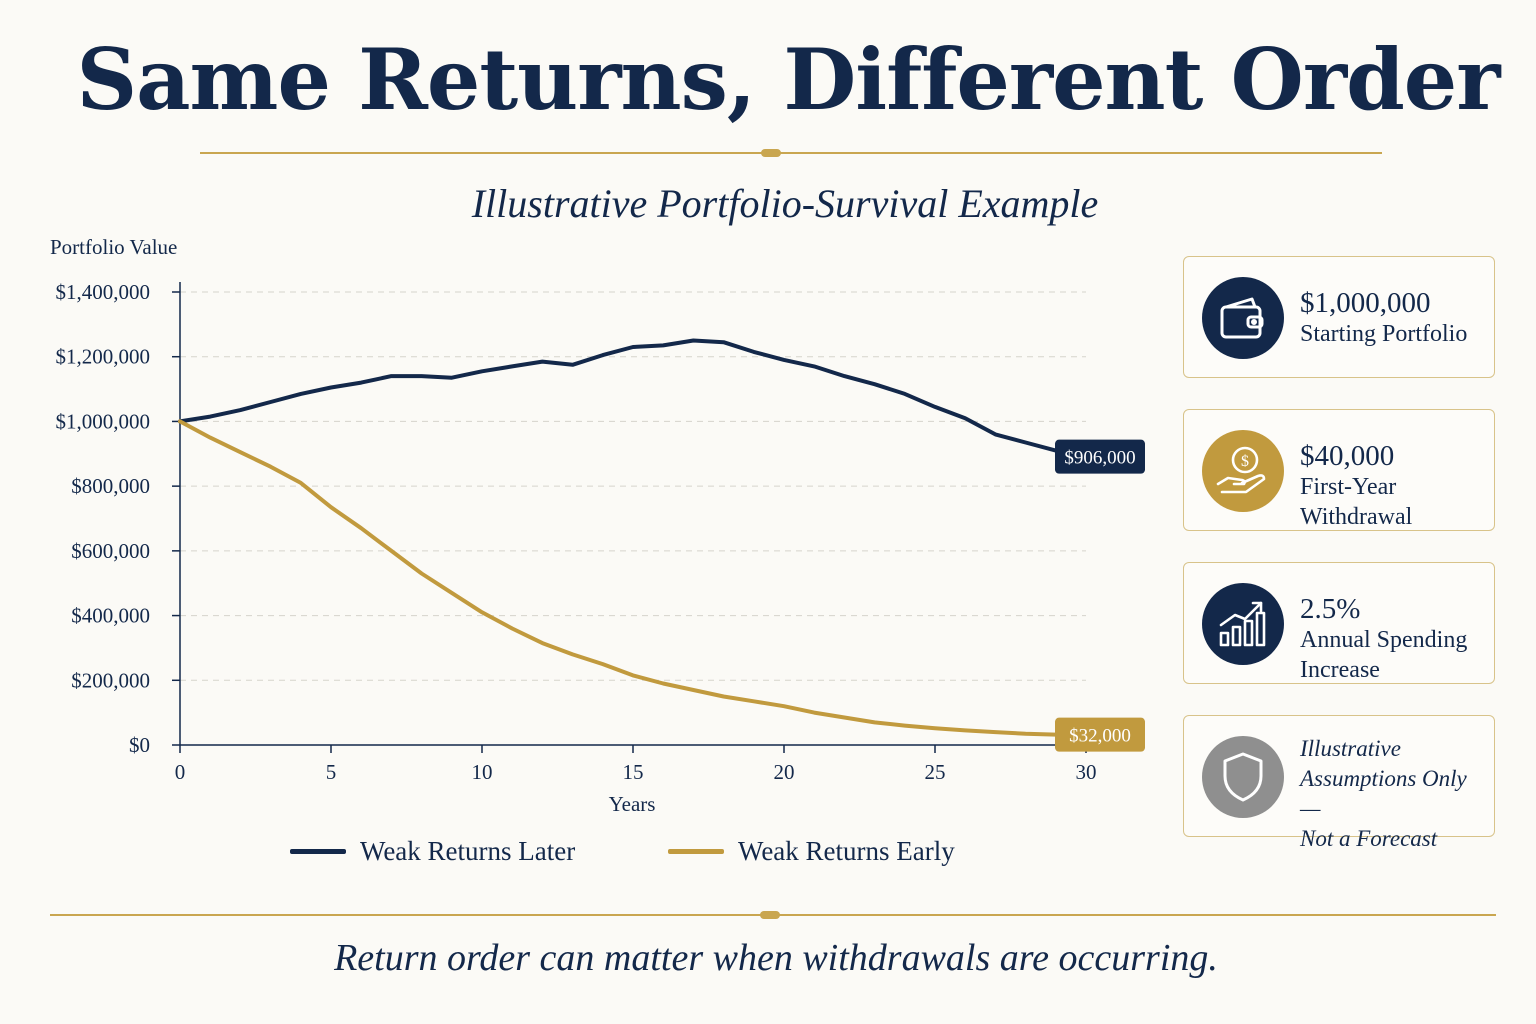 The height and width of the screenshot is (1024, 1536). Describe the element at coordinates (1350, 748) in the screenshot. I see `disclaimer-line1: Illustrative` at that location.